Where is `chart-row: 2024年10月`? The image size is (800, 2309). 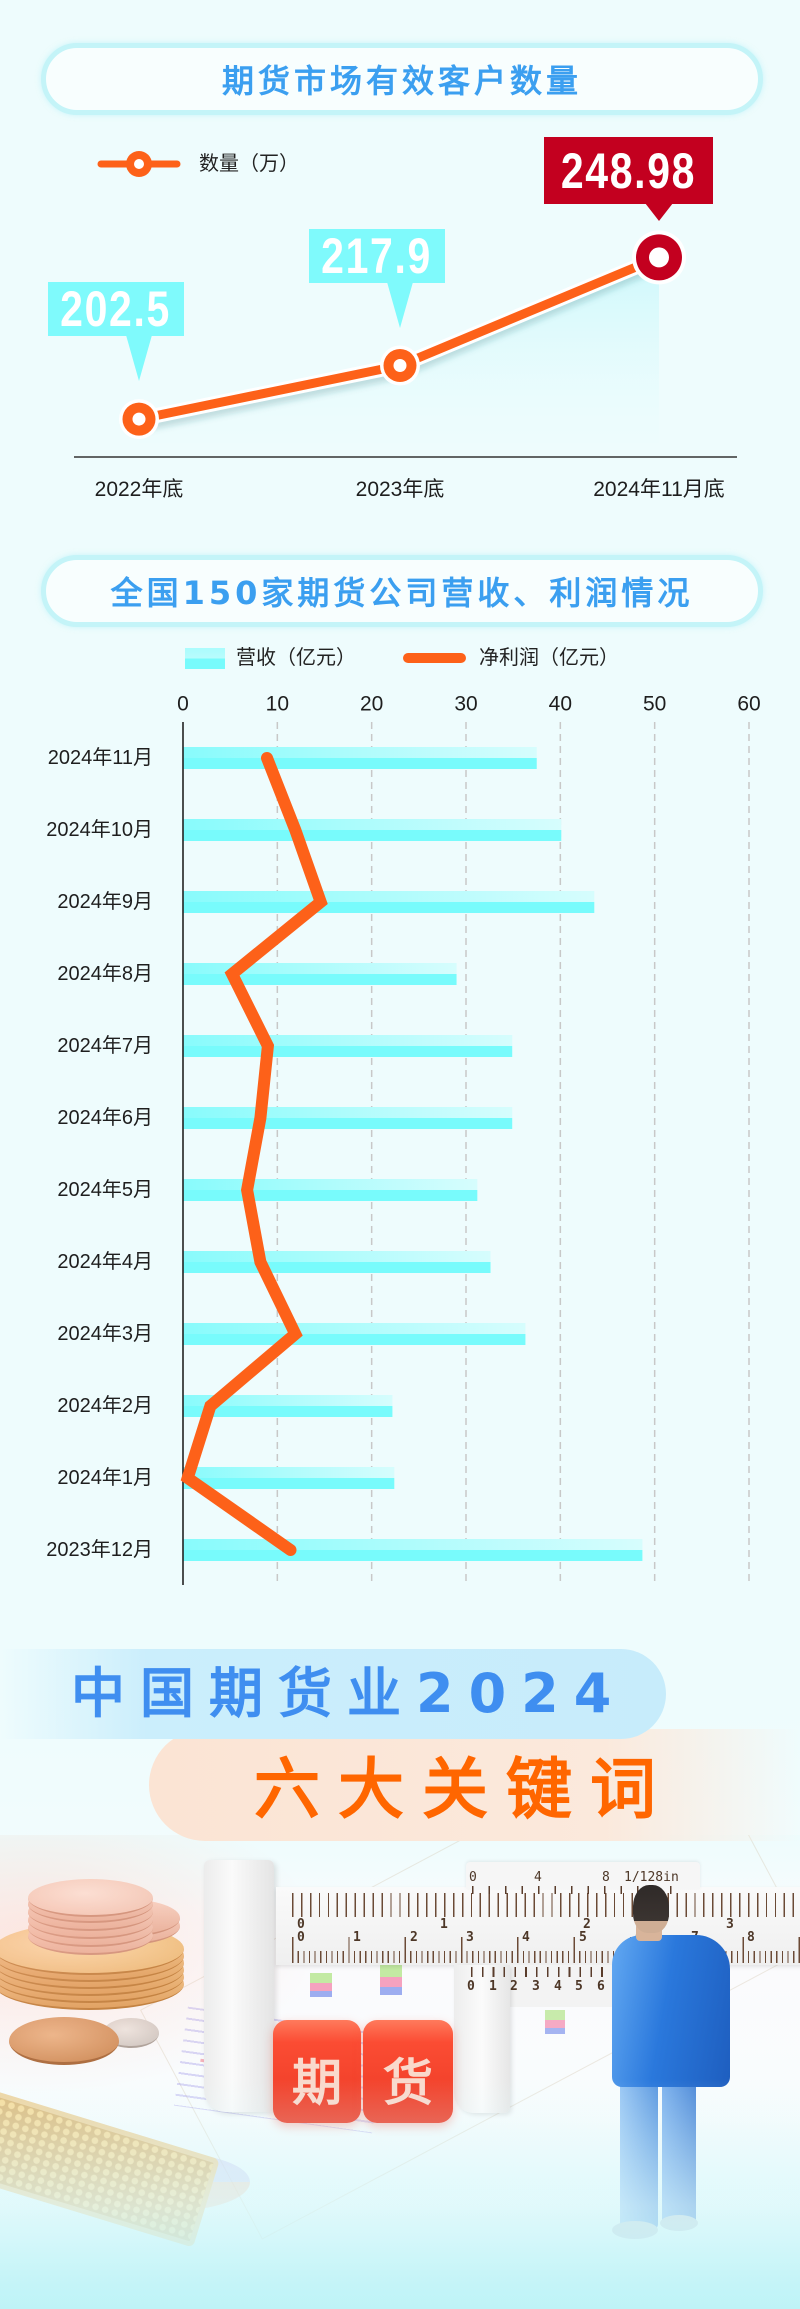
chart-row: 2024年10月 is located at coordinates (304, 829).